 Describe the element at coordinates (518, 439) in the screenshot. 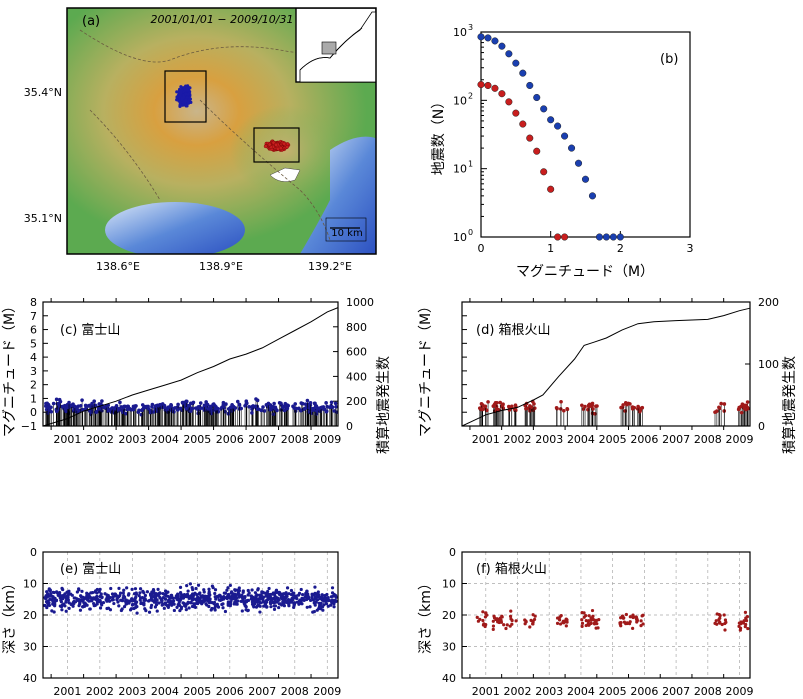

I see `x-tick-label: 2002` at that location.